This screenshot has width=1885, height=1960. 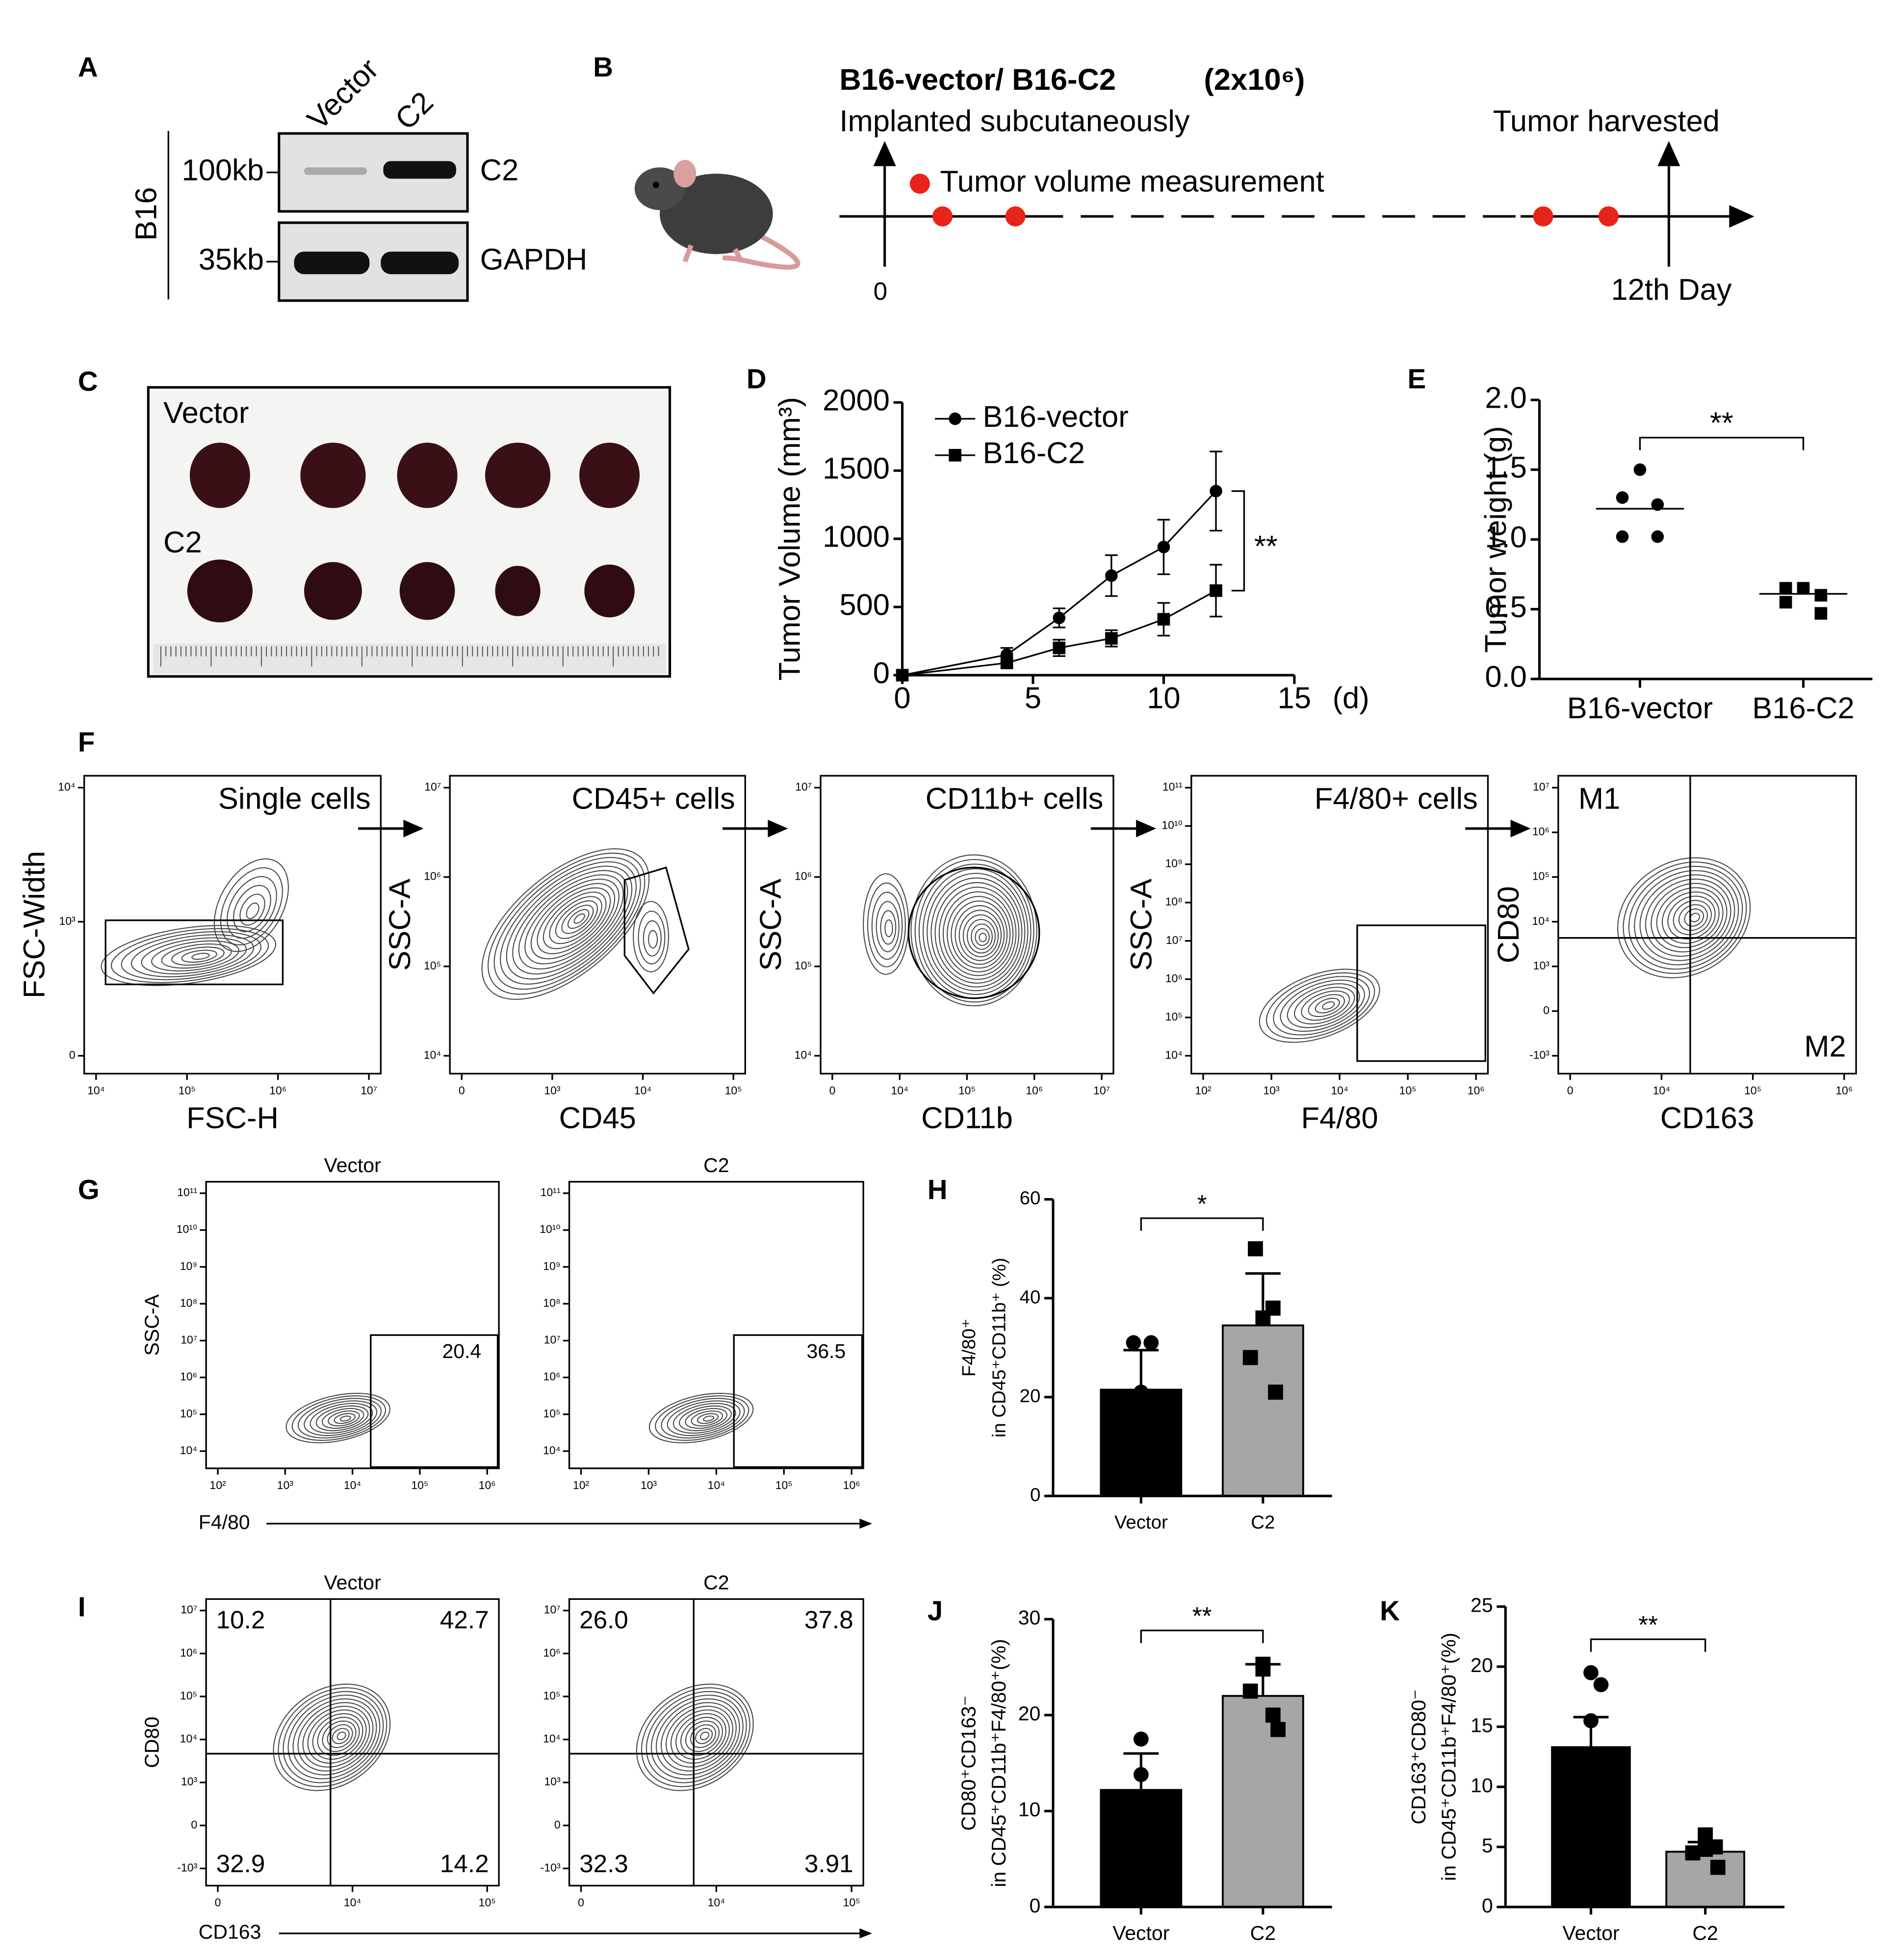 I want to click on y-axis-label: CD80, so click(x=1508, y=925).